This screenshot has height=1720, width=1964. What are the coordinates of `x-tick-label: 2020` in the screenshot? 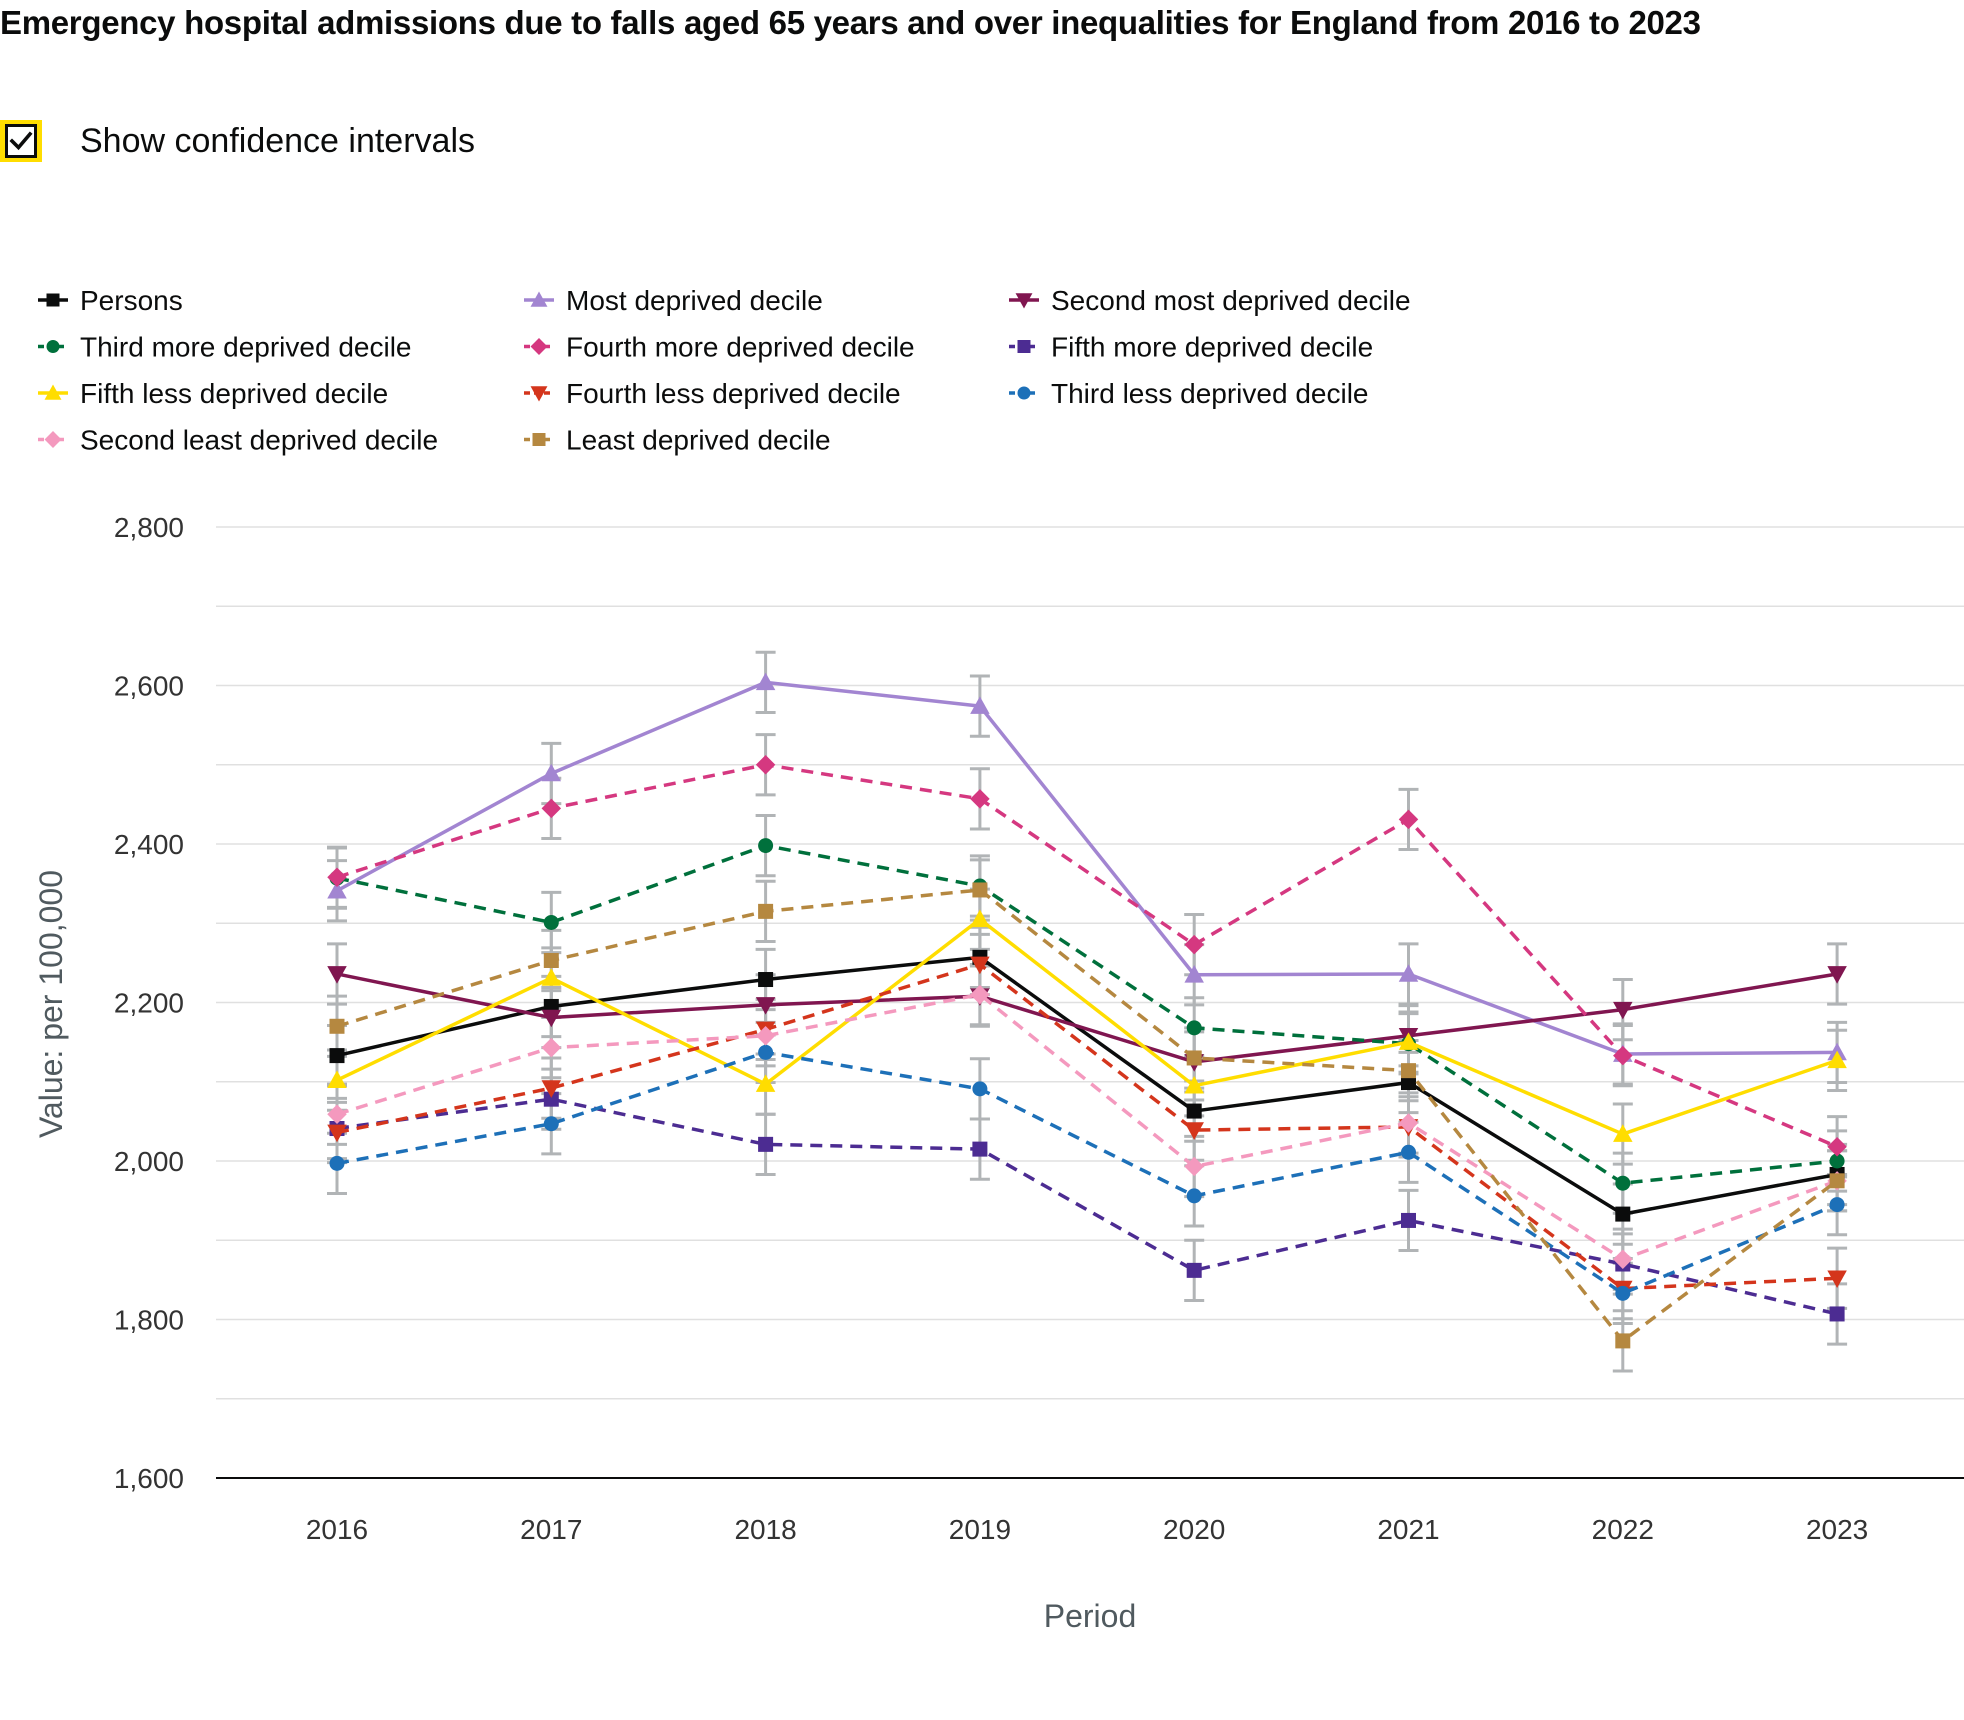 It's located at (1194, 1529).